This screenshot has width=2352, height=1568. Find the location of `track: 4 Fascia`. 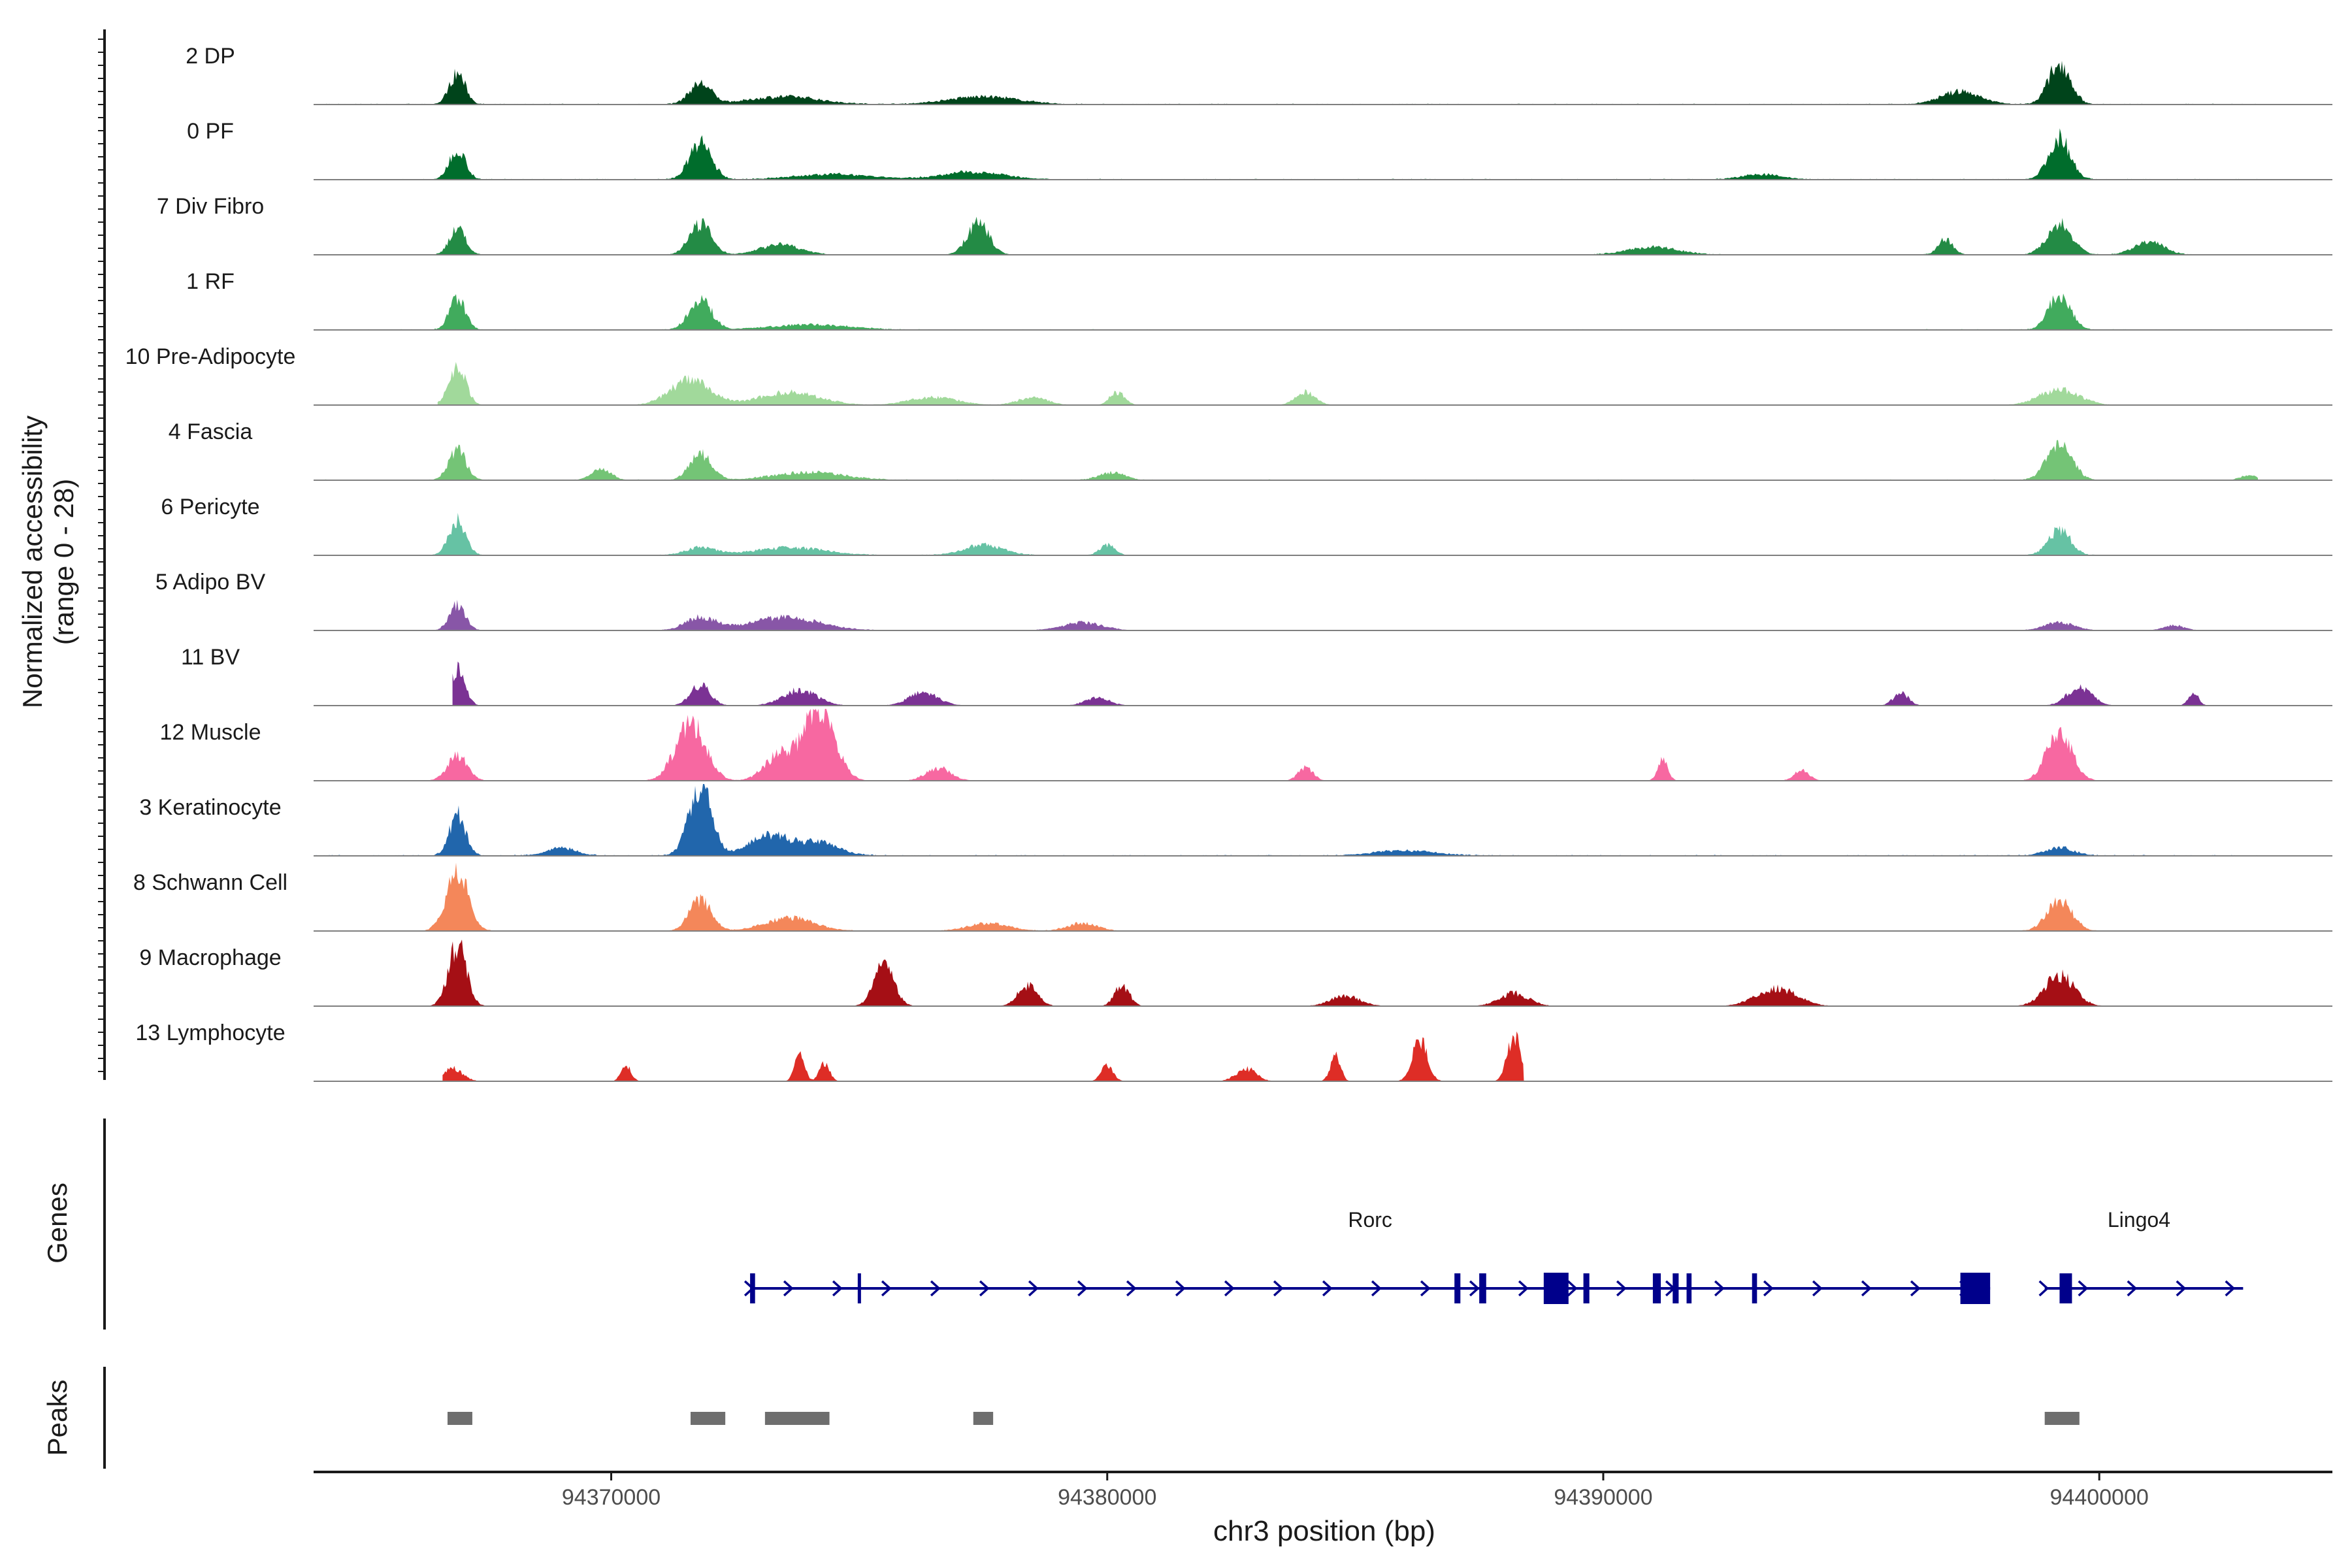

track: 4 Fascia is located at coordinates (1250, 450).